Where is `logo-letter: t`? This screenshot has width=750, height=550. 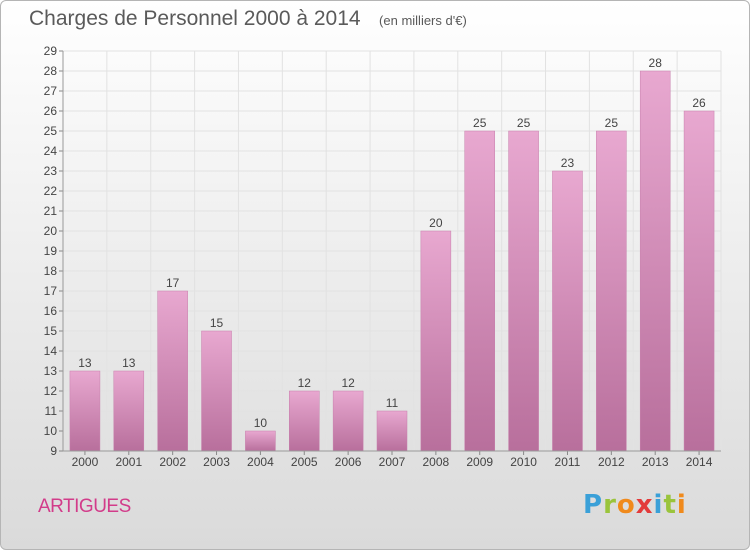
logo-letter: t is located at coordinates (670, 505).